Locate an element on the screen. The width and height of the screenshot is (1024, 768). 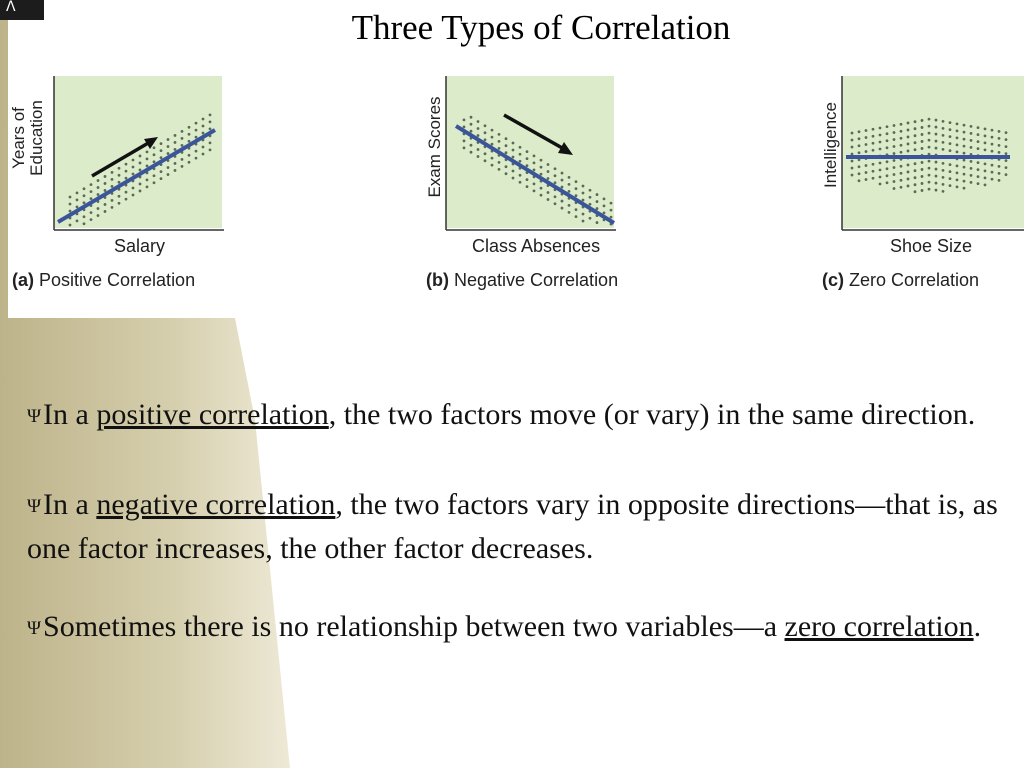
trend-line is located at coordinates (136, 176).